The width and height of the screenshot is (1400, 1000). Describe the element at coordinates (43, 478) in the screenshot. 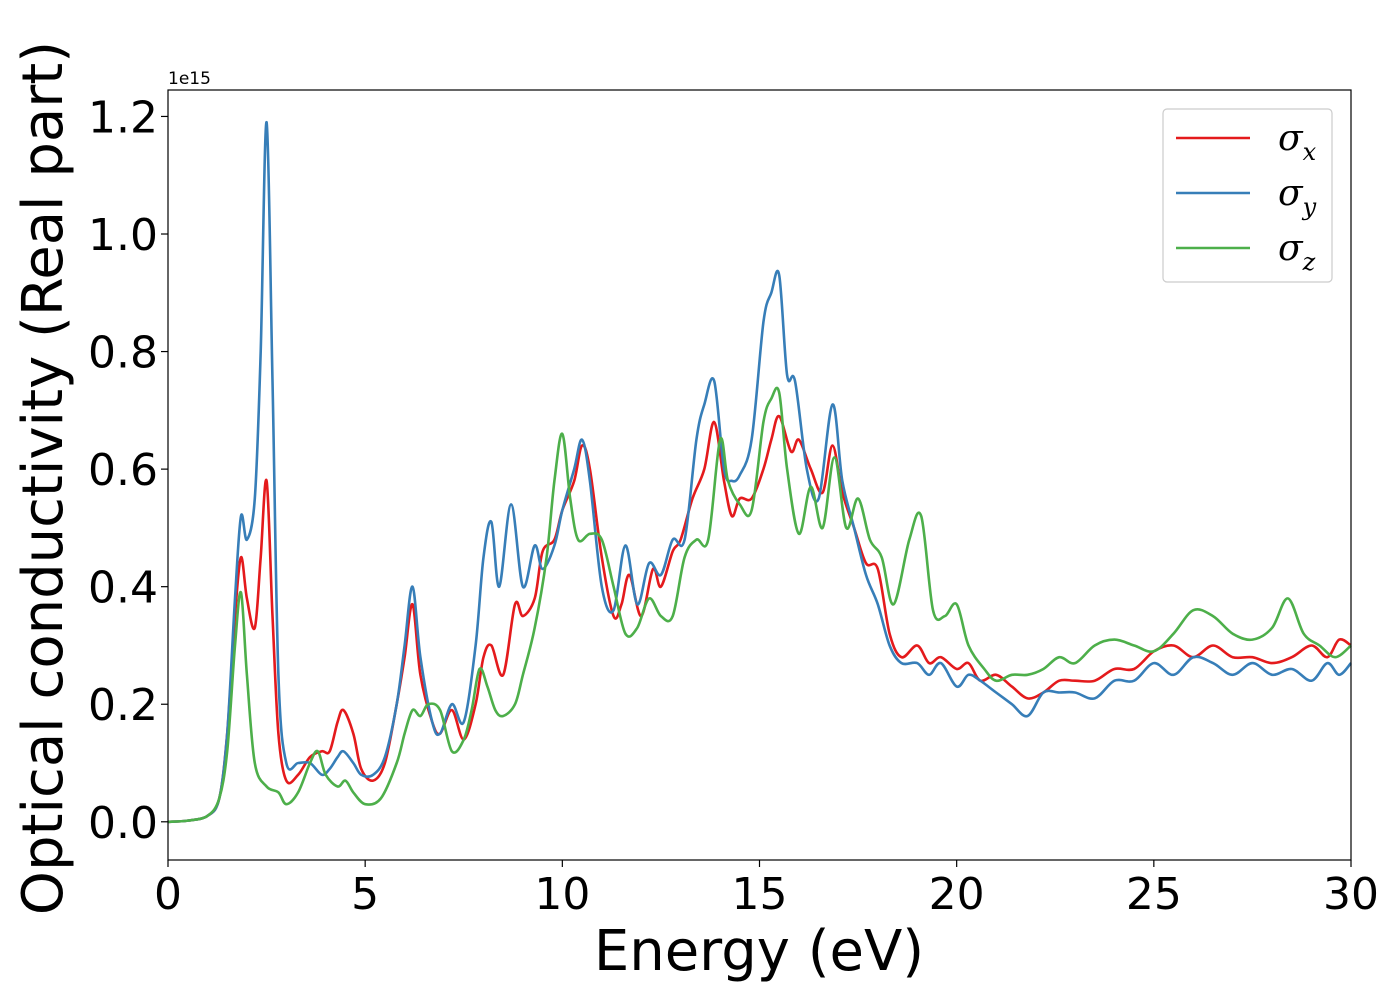

I see `y-axis-label: Optical conductivity (Real part)` at that location.